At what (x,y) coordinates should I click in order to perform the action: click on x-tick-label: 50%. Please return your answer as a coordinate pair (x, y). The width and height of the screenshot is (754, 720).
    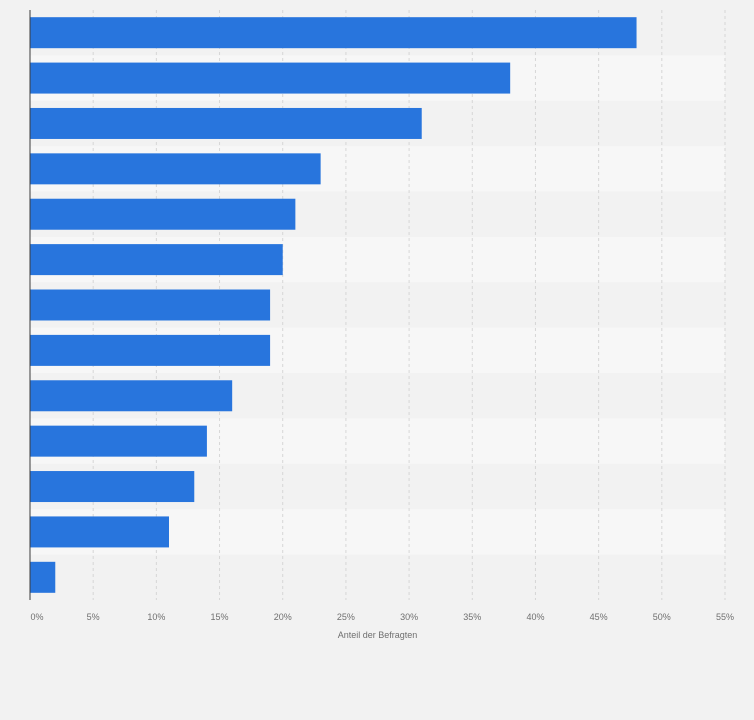
    Looking at the image, I should click on (662, 617).